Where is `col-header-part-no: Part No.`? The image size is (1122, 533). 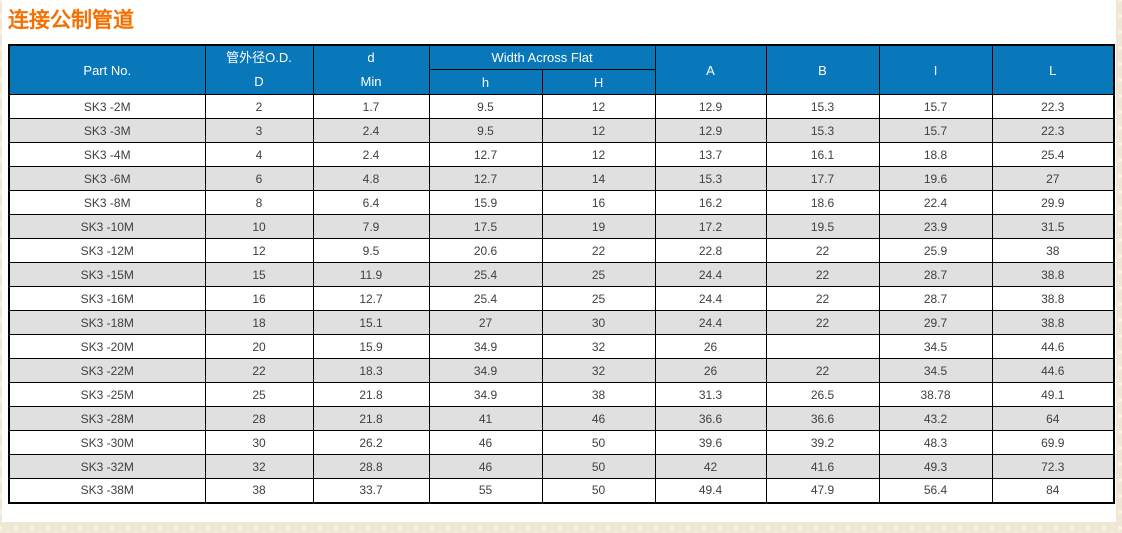
col-header-part-no: Part No. is located at coordinates (107, 69).